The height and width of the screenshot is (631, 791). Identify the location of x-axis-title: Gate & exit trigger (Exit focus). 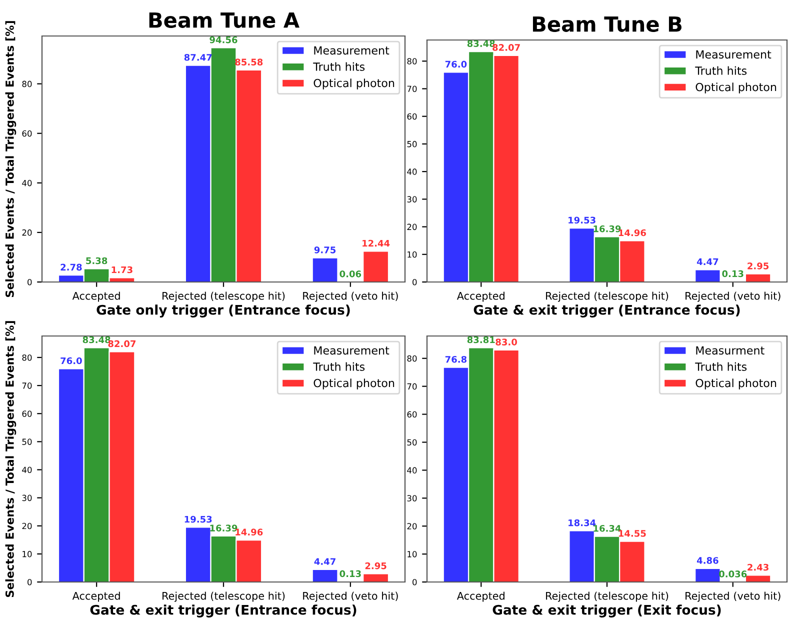
(606, 611).